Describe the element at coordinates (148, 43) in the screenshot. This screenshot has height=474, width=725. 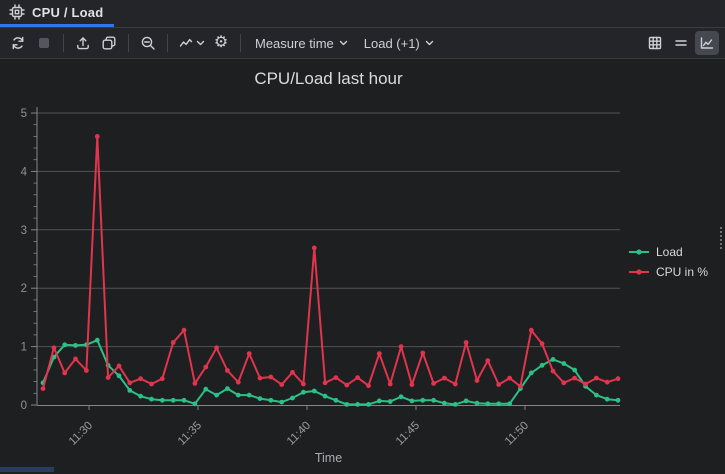
I see `zoom-out-button` at that location.